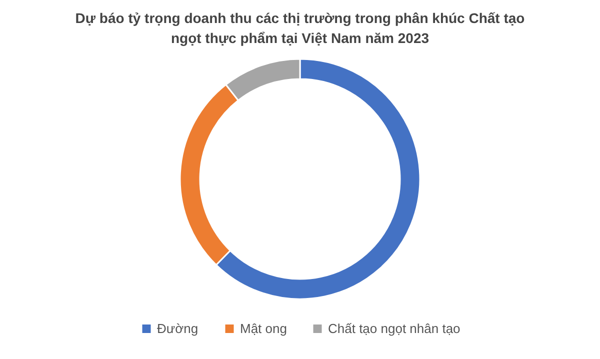 Image resolution: width=600 pixels, height=359 pixels. Describe the element at coordinates (300, 28) in the screenshot. I see `chart-title: Dự báo tỷ trọng doanh thu các thị trường trong phân khúc Chất tạo ngọt thực phẩm tại Việt Nam năm 2023` at that location.